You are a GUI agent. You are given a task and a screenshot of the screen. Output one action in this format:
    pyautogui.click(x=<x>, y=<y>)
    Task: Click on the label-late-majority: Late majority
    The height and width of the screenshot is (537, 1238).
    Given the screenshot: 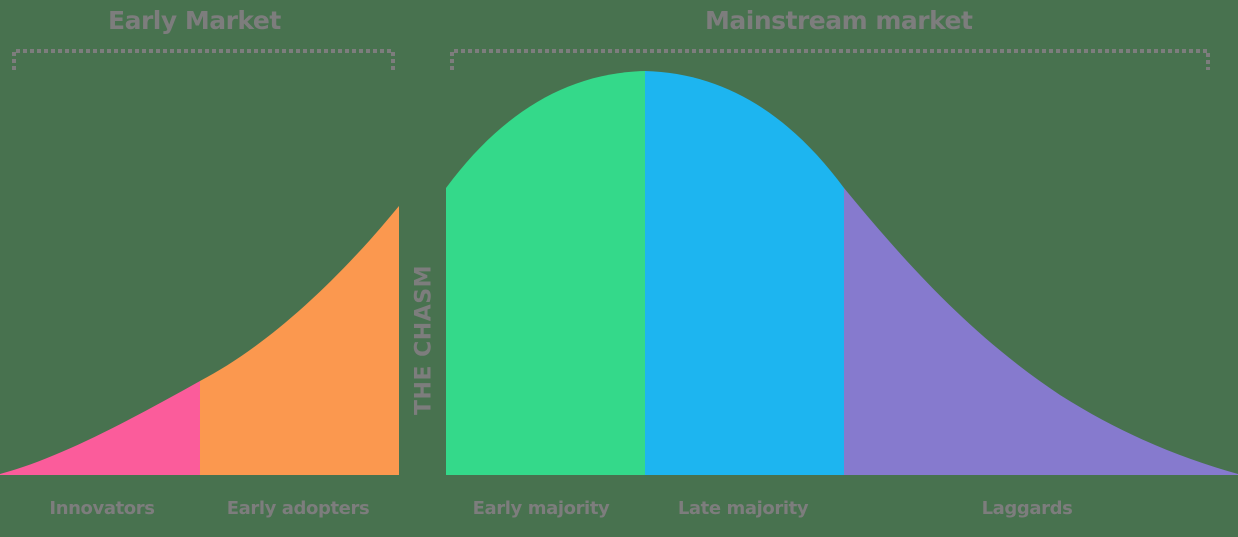 What is the action you would take?
    pyautogui.click(x=743, y=508)
    